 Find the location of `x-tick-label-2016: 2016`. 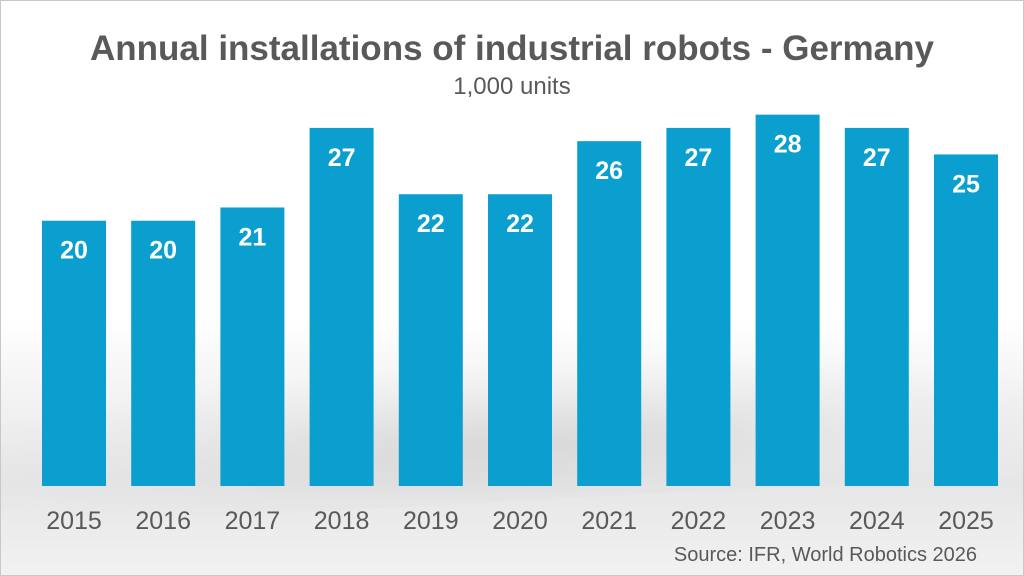

x-tick-label-2016: 2016 is located at coordinates (163, 521).